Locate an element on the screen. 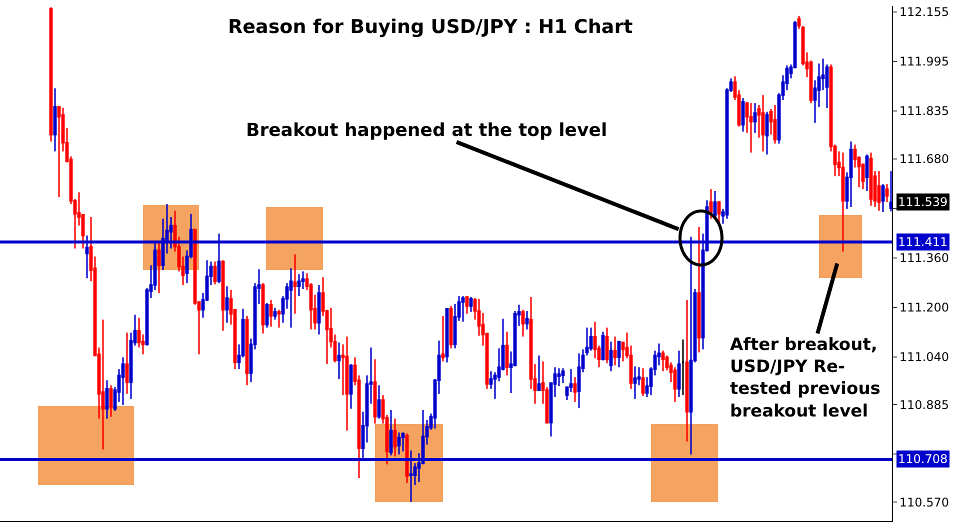  ref-line-label: 110.708 is located at coordinates (923, 459).